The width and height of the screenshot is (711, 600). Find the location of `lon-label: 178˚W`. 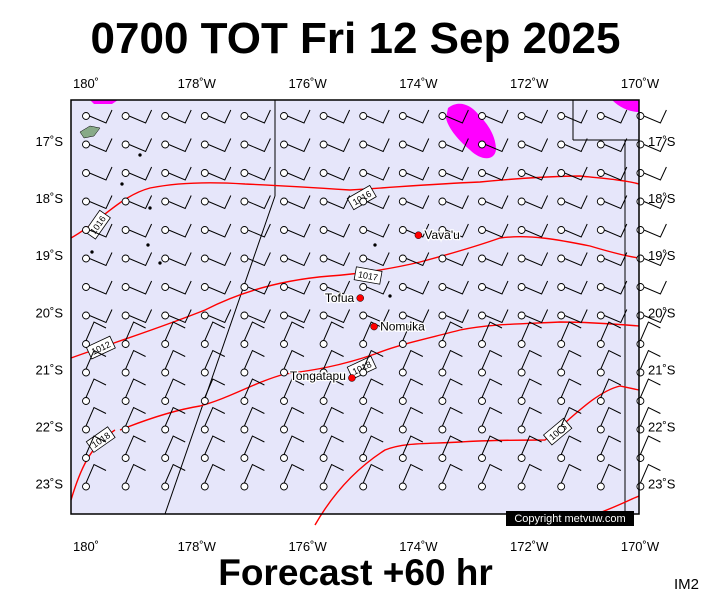

lon-label: 178˚W is located at coordinates (197, 83).